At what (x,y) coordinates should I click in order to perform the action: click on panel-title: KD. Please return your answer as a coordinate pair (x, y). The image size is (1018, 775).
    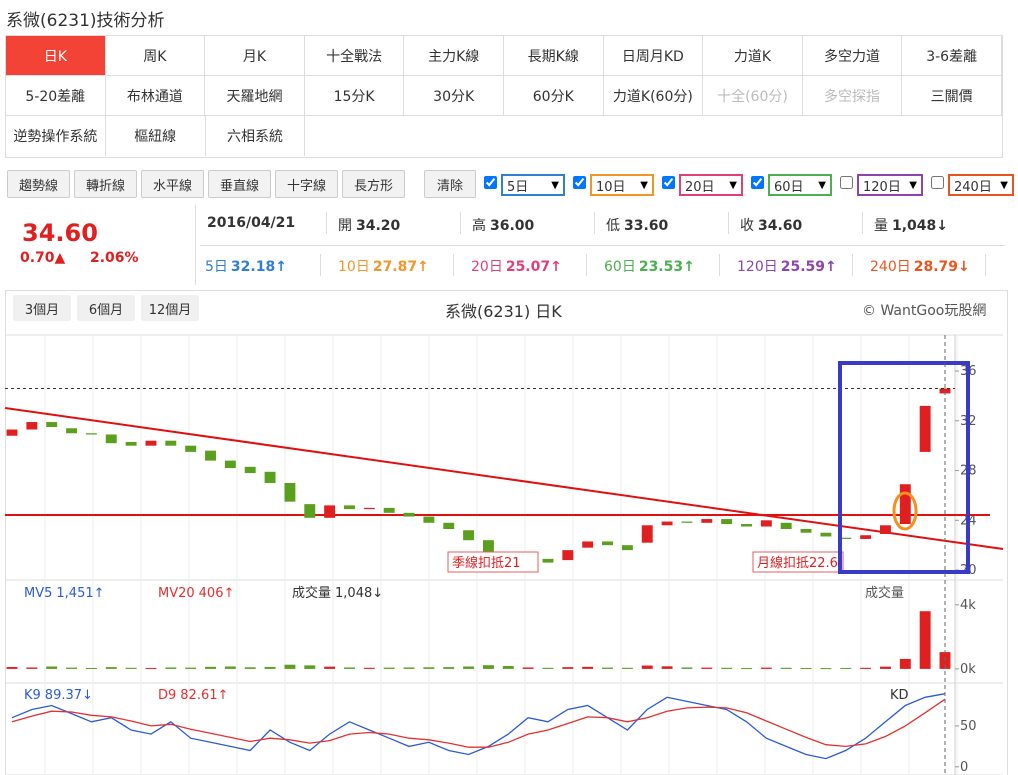
    Looking at the image, I should click on (899, 695).